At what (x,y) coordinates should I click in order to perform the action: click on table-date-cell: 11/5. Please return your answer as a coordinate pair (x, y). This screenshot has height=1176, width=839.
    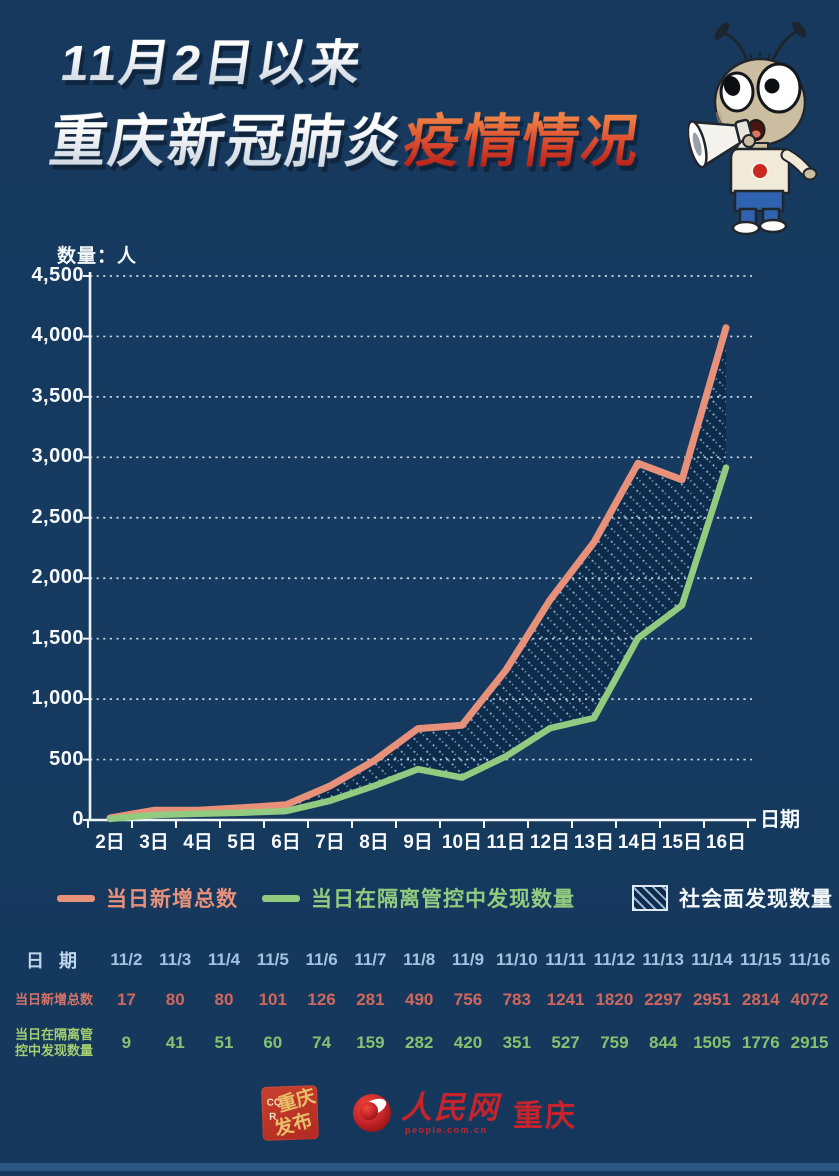
    Looking at the image, I should click on (272, 959).